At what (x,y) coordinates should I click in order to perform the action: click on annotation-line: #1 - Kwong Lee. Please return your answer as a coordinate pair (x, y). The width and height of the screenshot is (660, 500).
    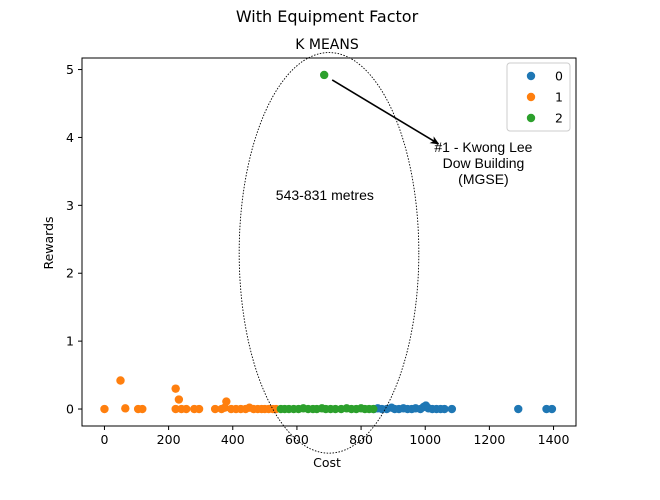
    Looking at the image, I should click on (483, 147).